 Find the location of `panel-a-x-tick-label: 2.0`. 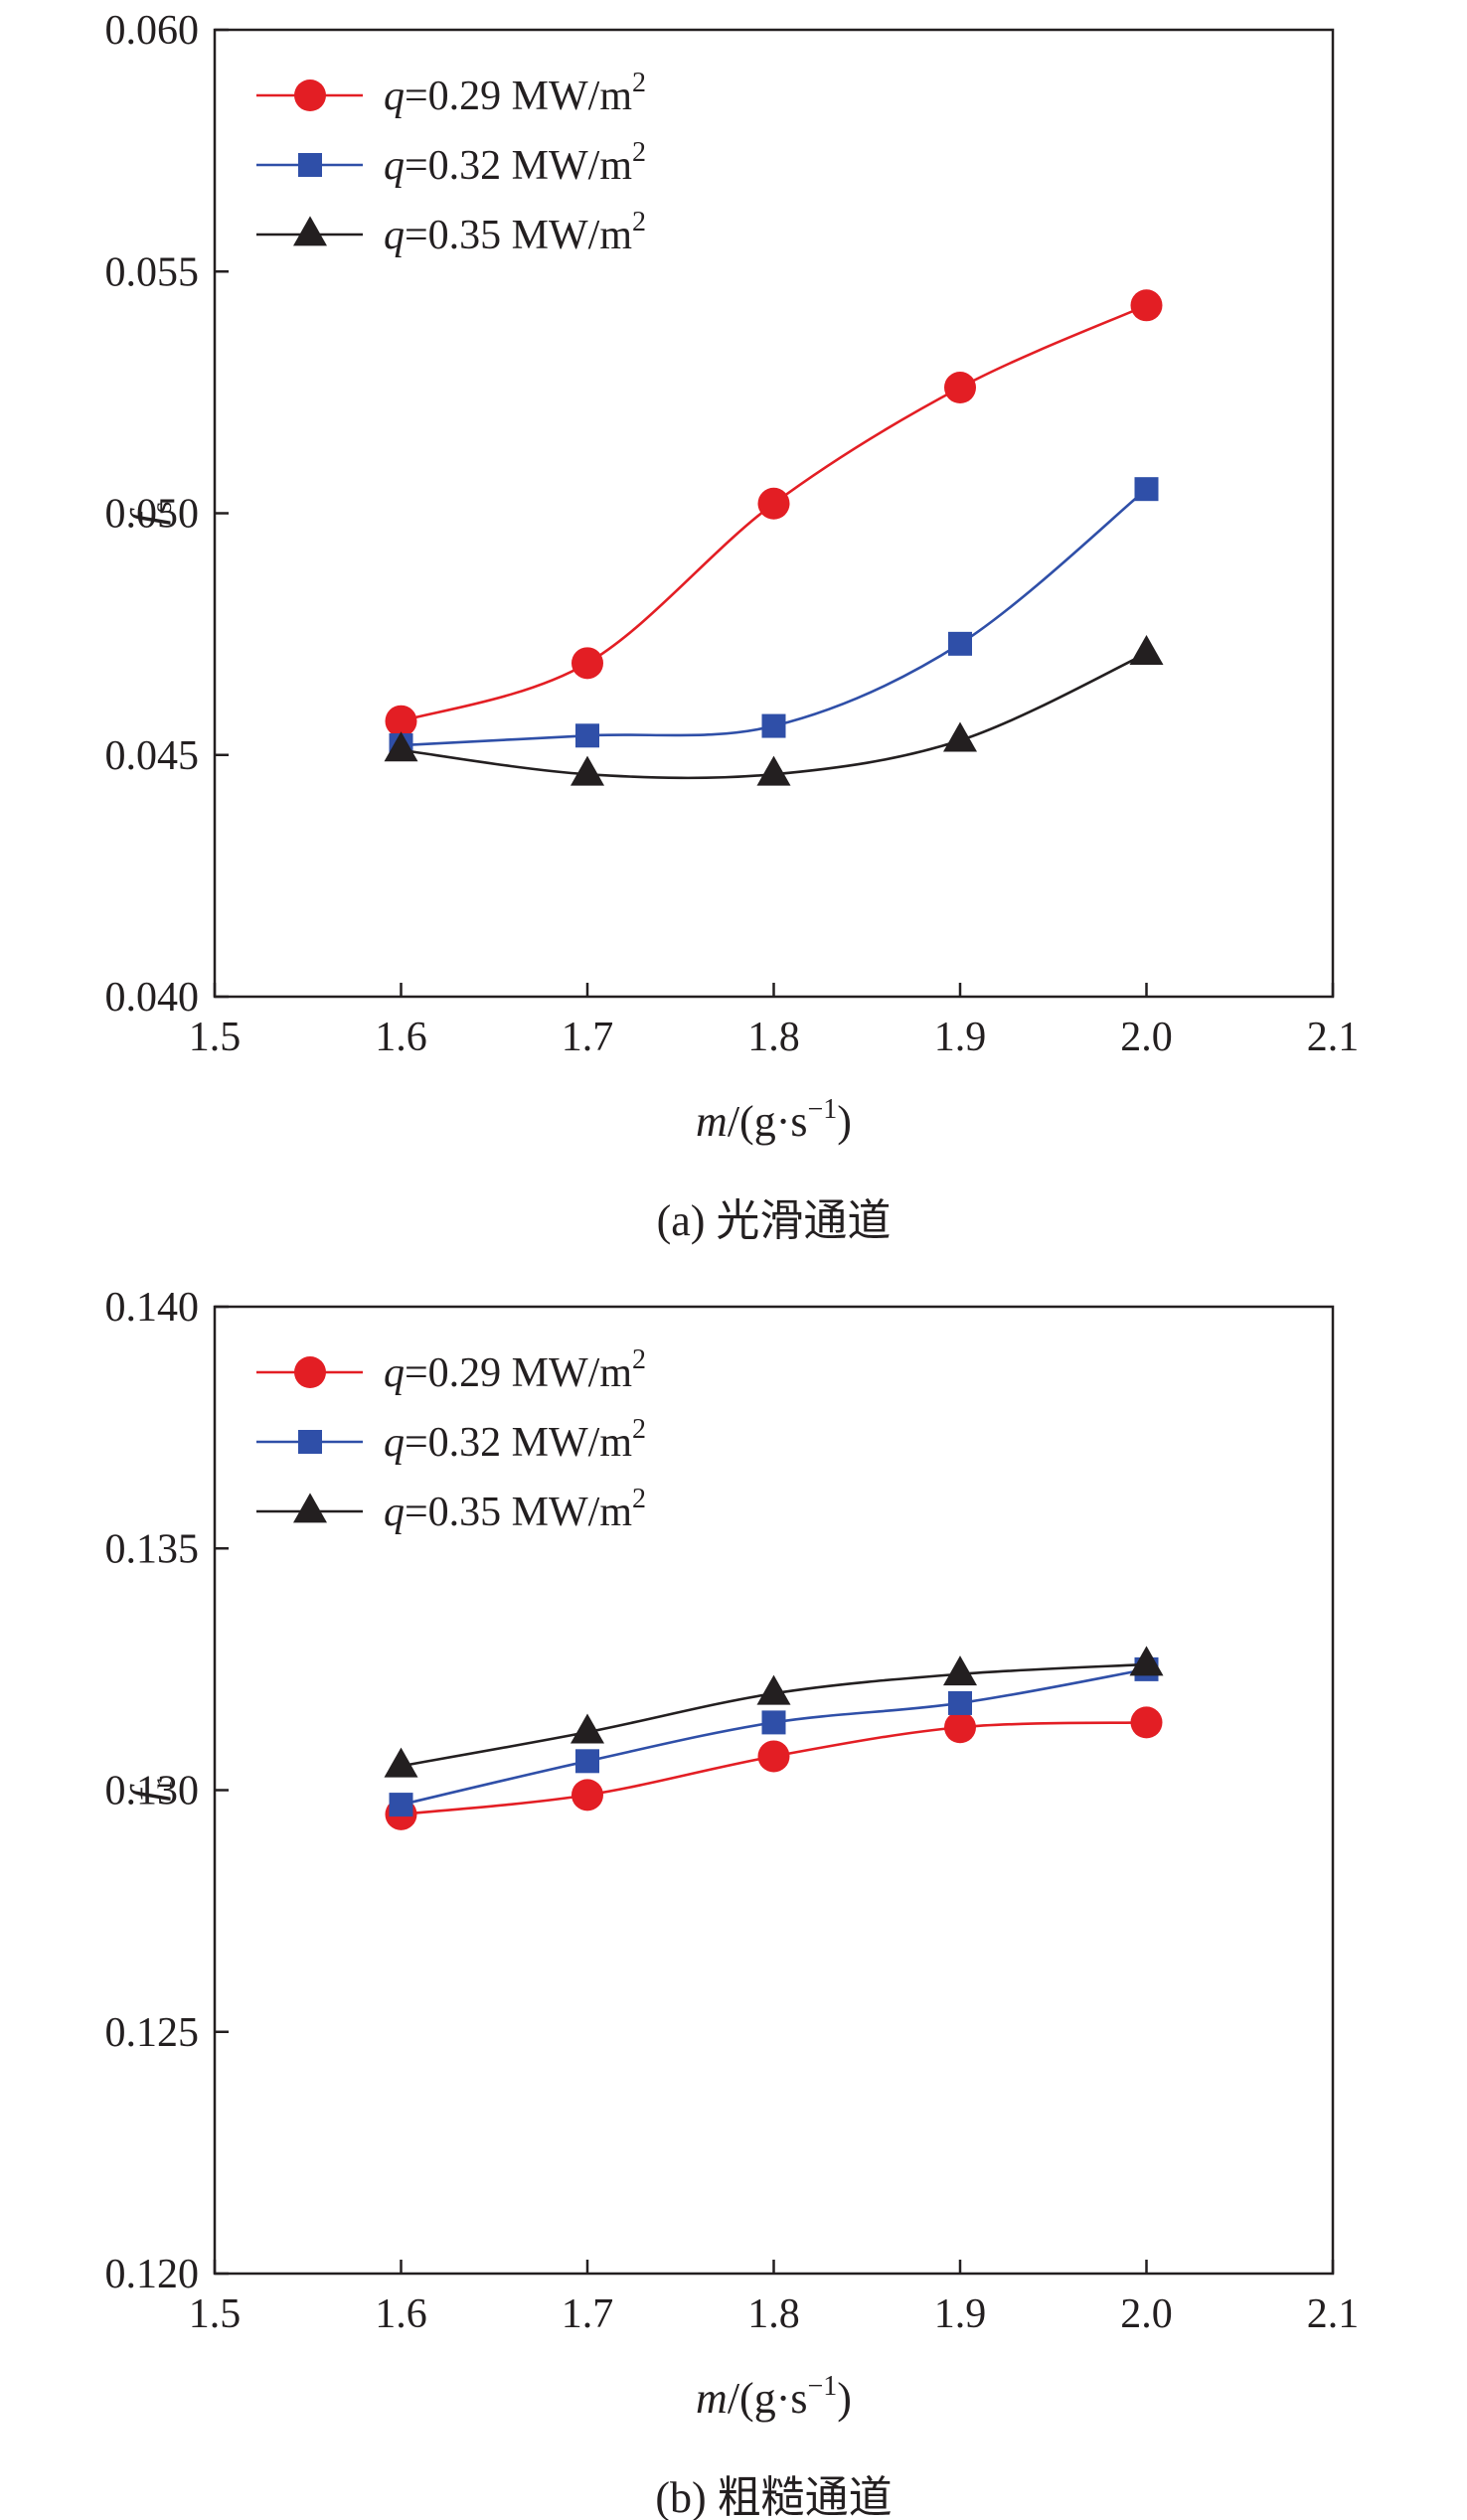

panel-a-x-tick-label: 2.0 is located at coordinates (1146, 1037).